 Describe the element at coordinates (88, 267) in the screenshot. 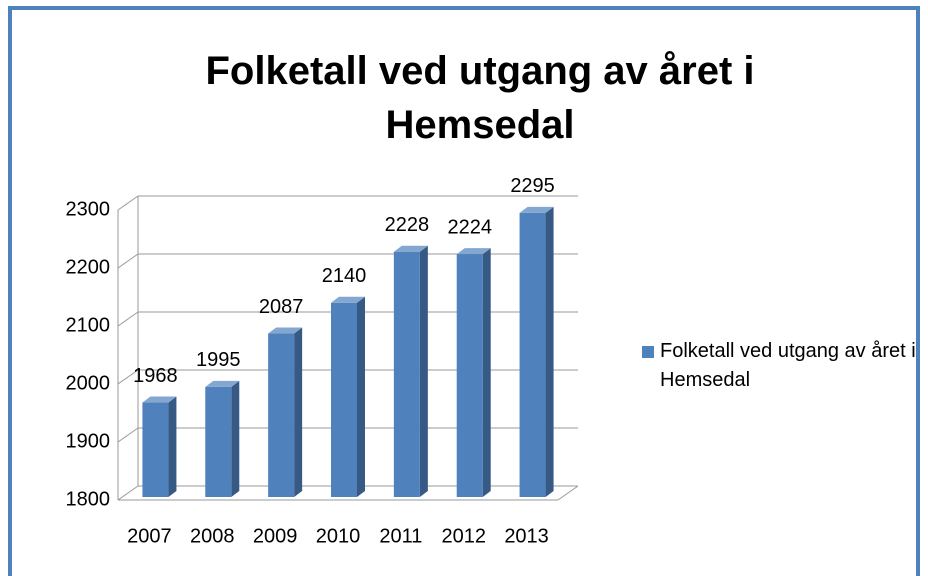

I see `y-tick-label: 2200` at that location.